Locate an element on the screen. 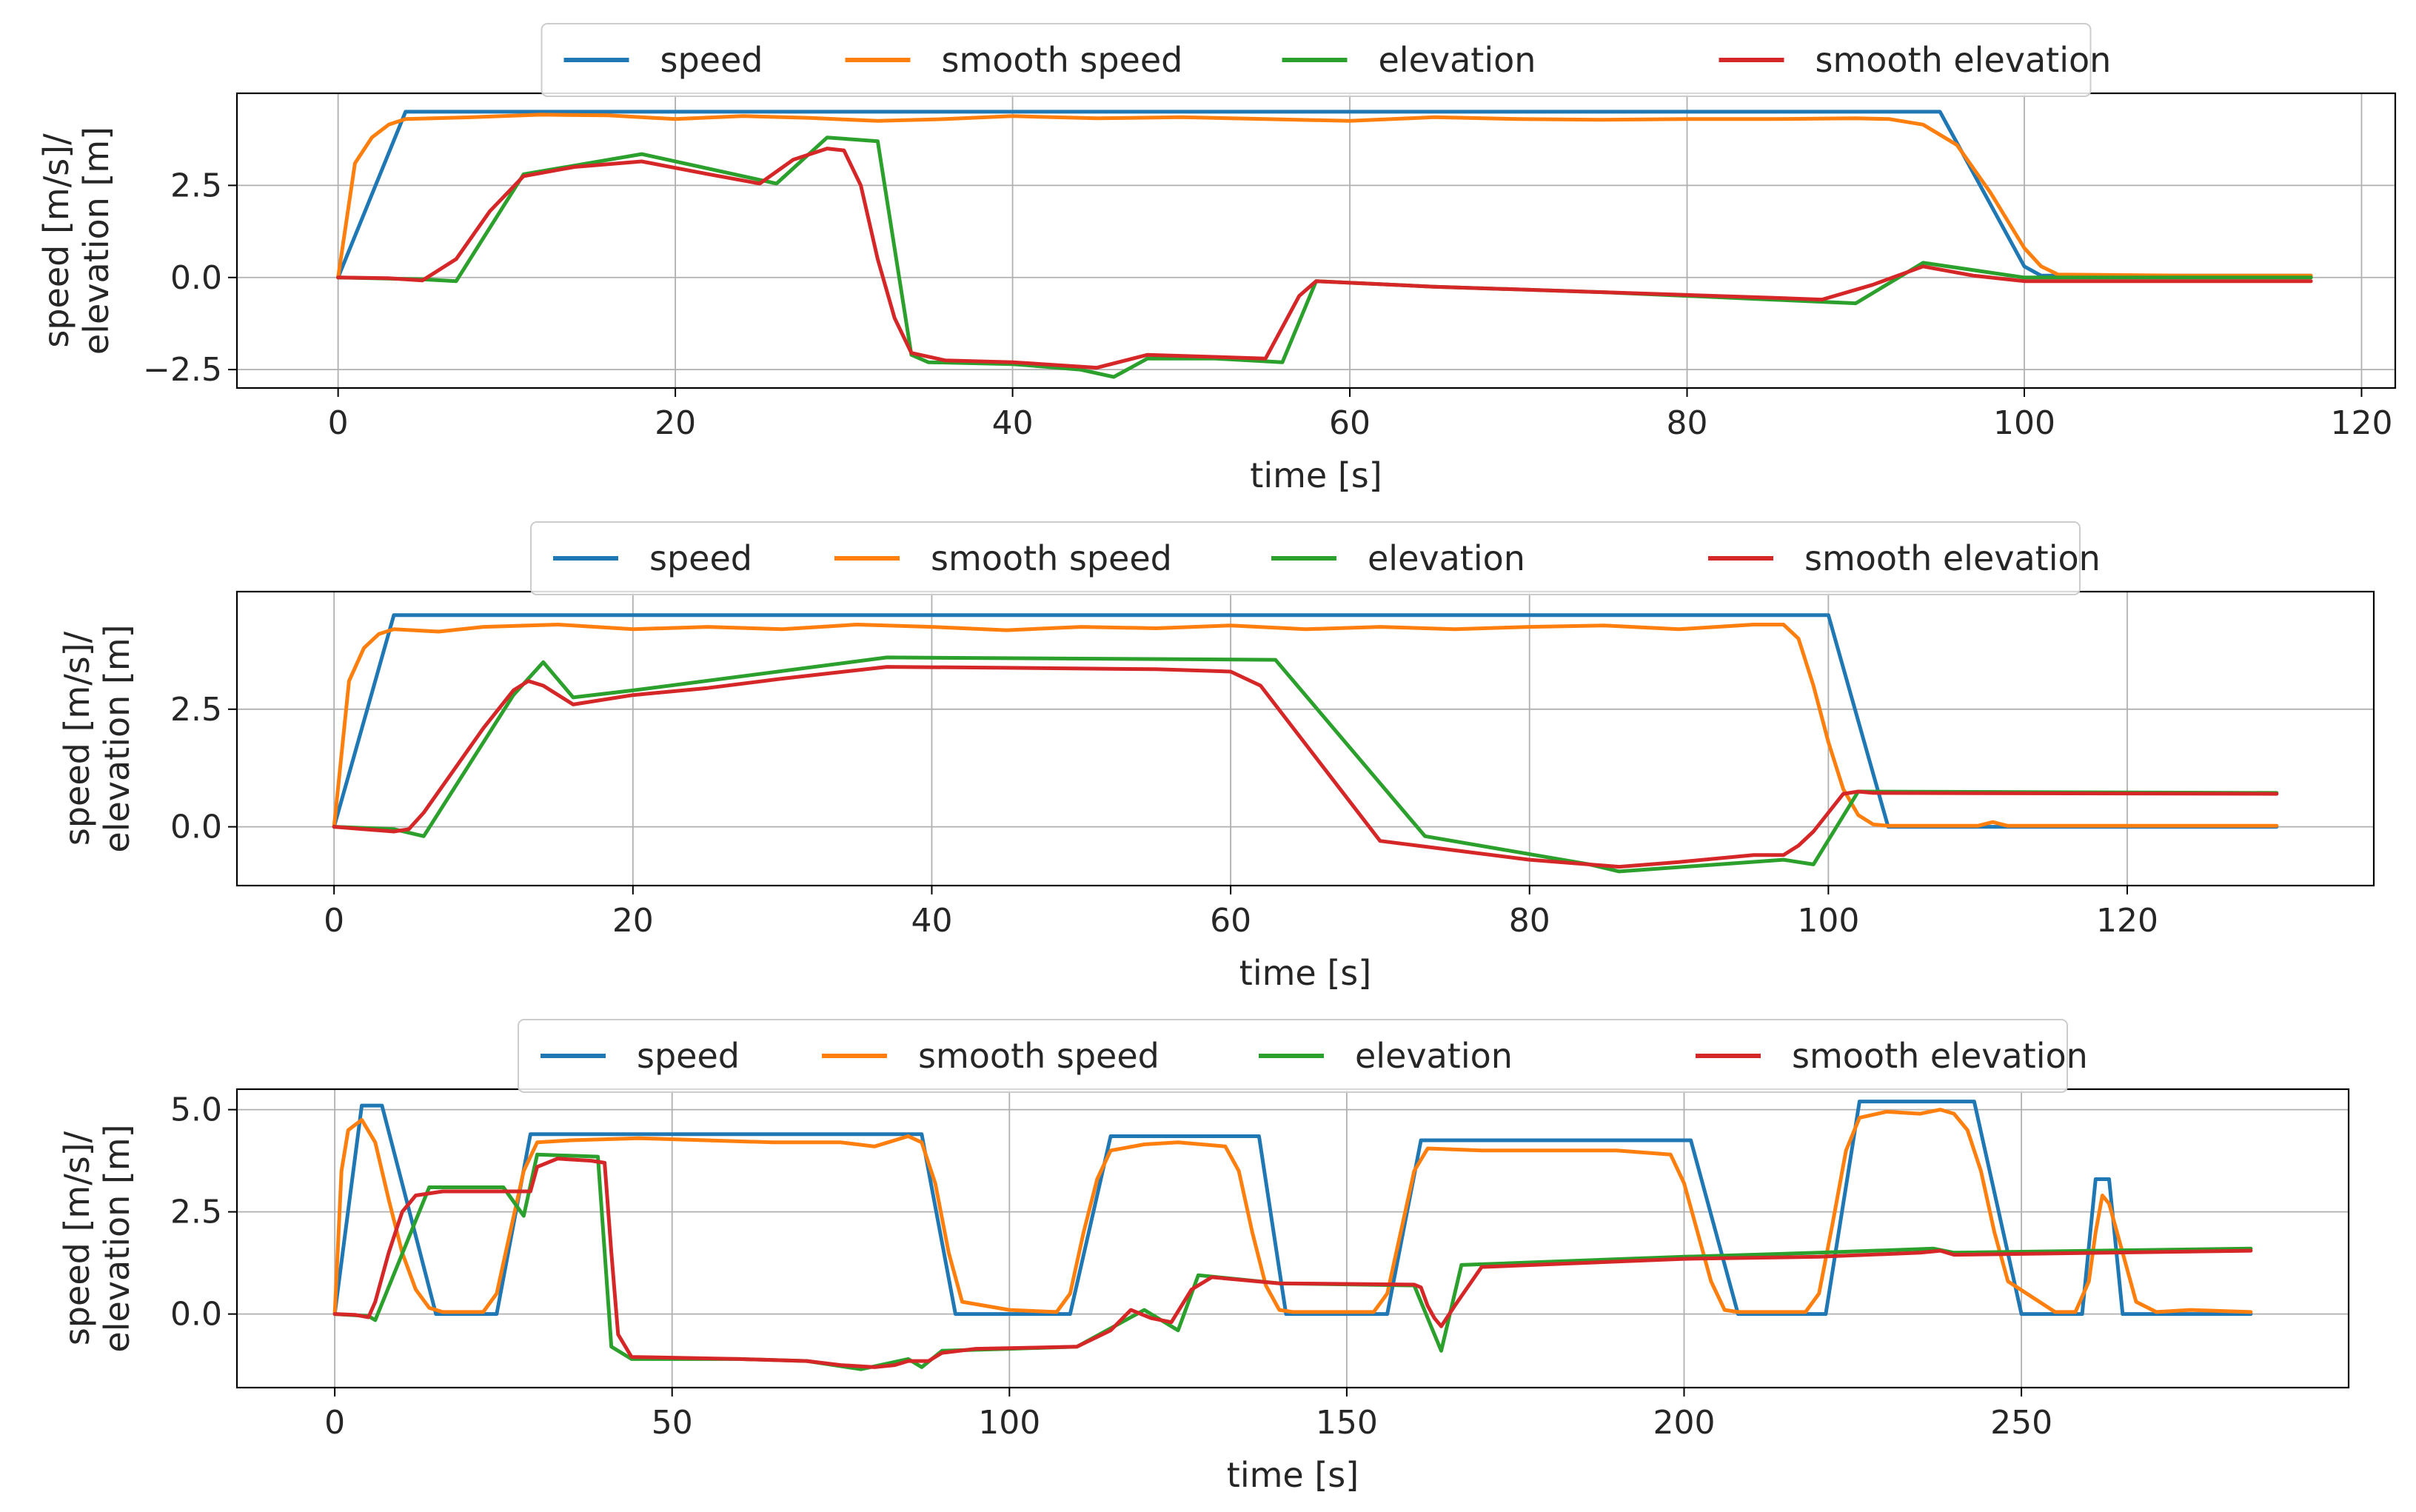 The width and height of the screenshot is (2416, 1512). x-tick-label: 250 is located at coordinates (2021, 1423).